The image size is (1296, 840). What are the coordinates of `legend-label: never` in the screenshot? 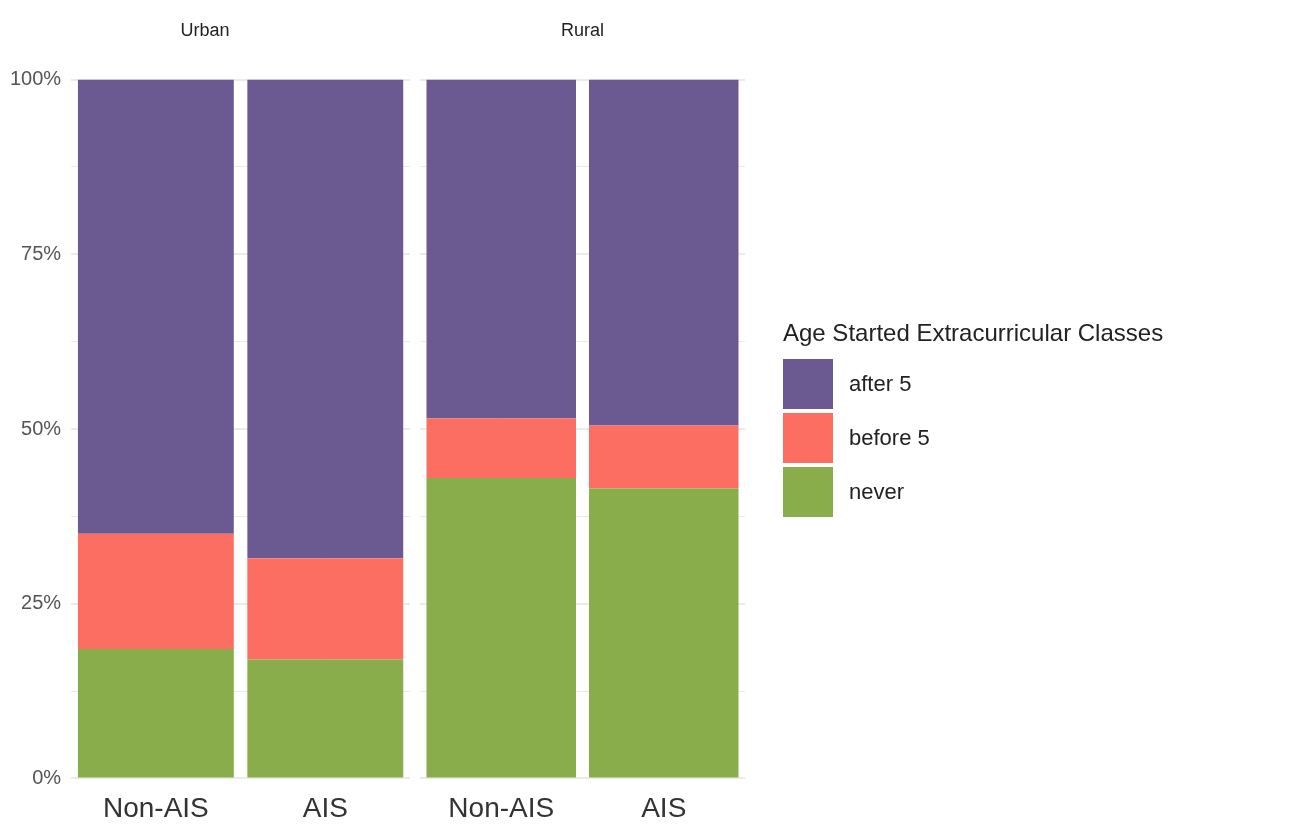 It's located at (877, 492).